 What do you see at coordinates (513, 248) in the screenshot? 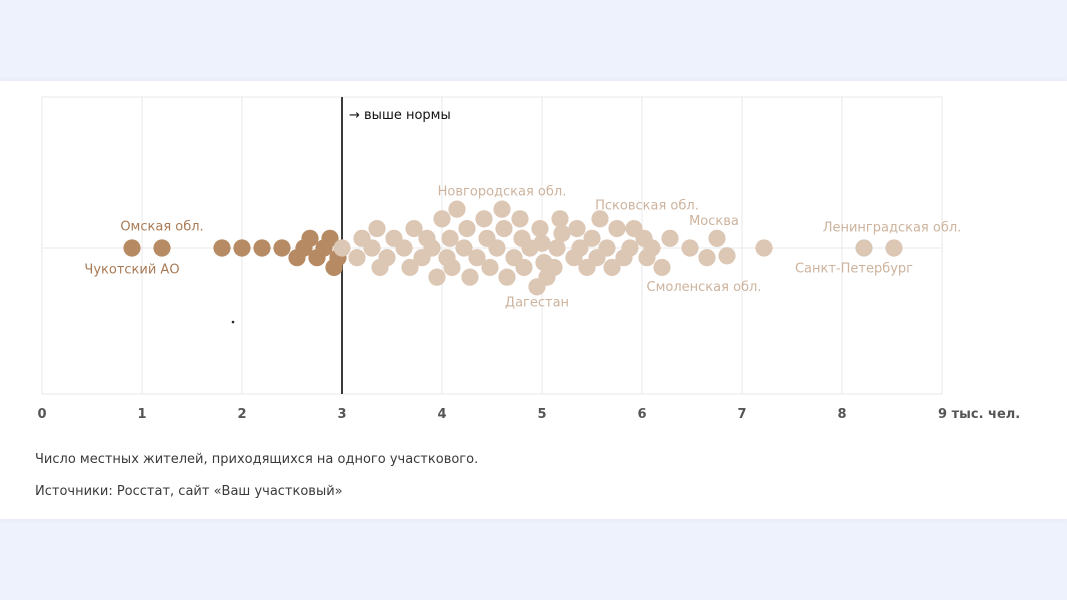
I see `data-points` at bounding box center [513, 248].